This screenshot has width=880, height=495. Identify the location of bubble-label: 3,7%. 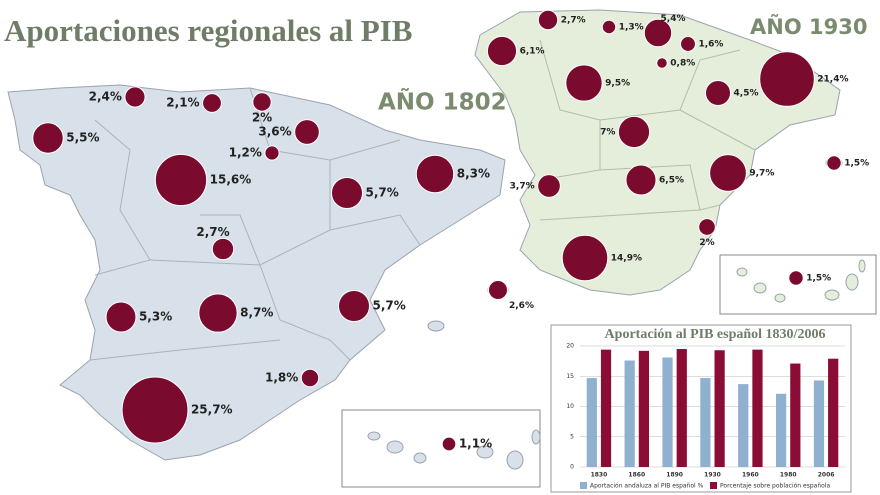
(522, 187).